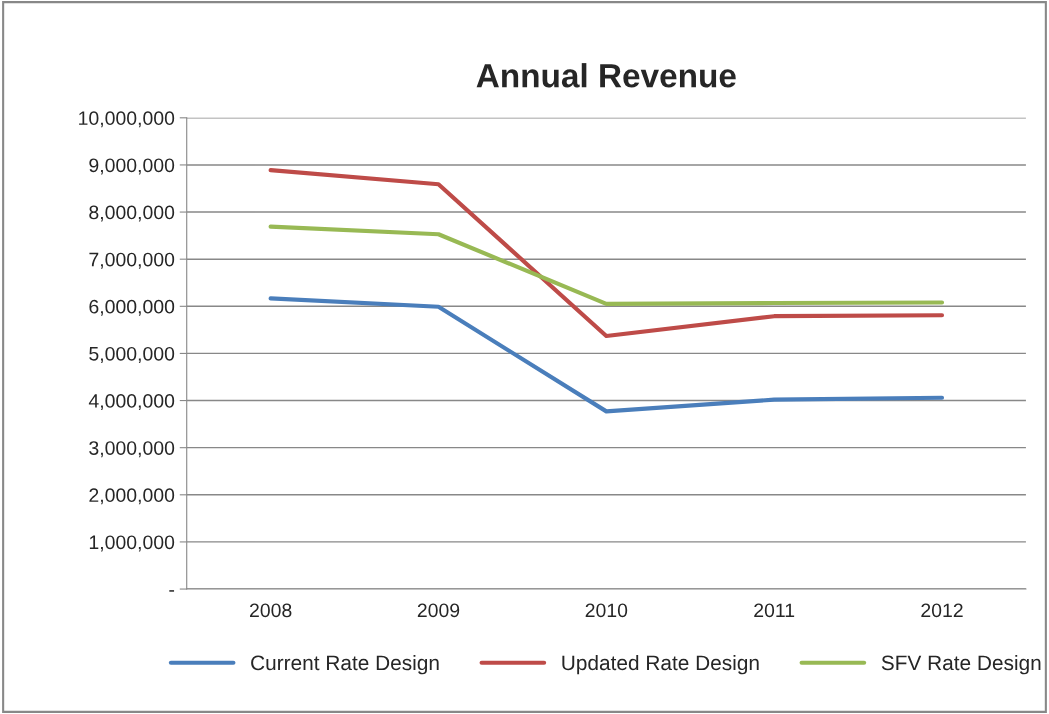 The height and width of the screenshot is (714, 1049). Describe the element at coordinates (438, 610) in the screenshot. I see `x-tick-label: 2009` at that location.